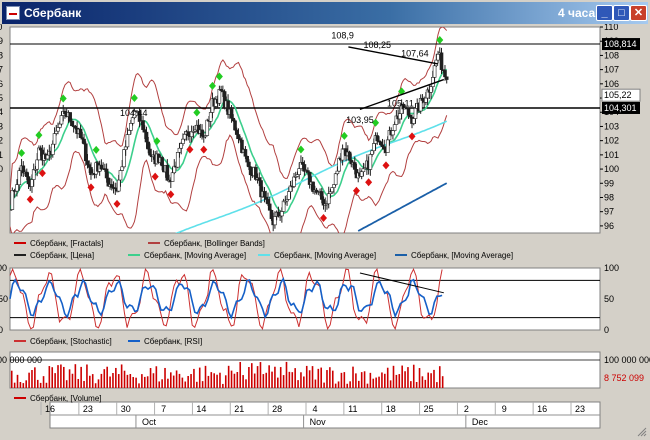 This screenshot has height=440, width=650. I want to click on title-bar: Сбербанк 4 часа _ □ ✕, so click(325, 13).